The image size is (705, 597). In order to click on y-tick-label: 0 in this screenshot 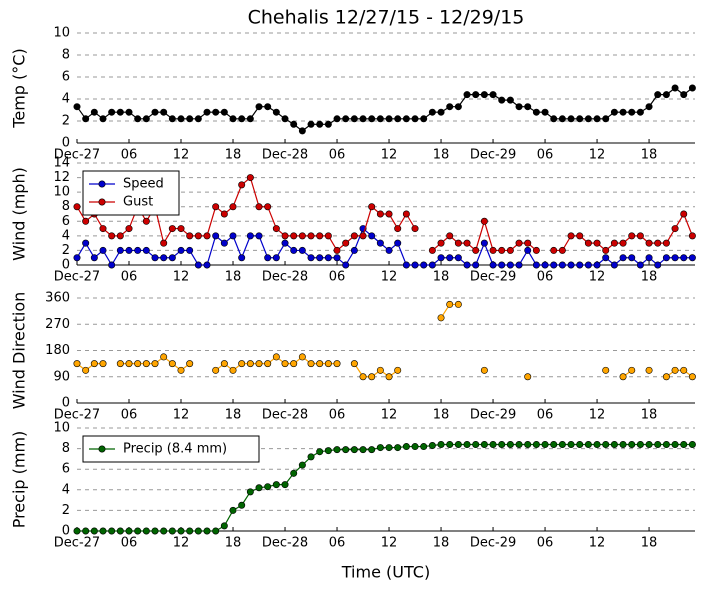, I will do `click(66, 143)`.